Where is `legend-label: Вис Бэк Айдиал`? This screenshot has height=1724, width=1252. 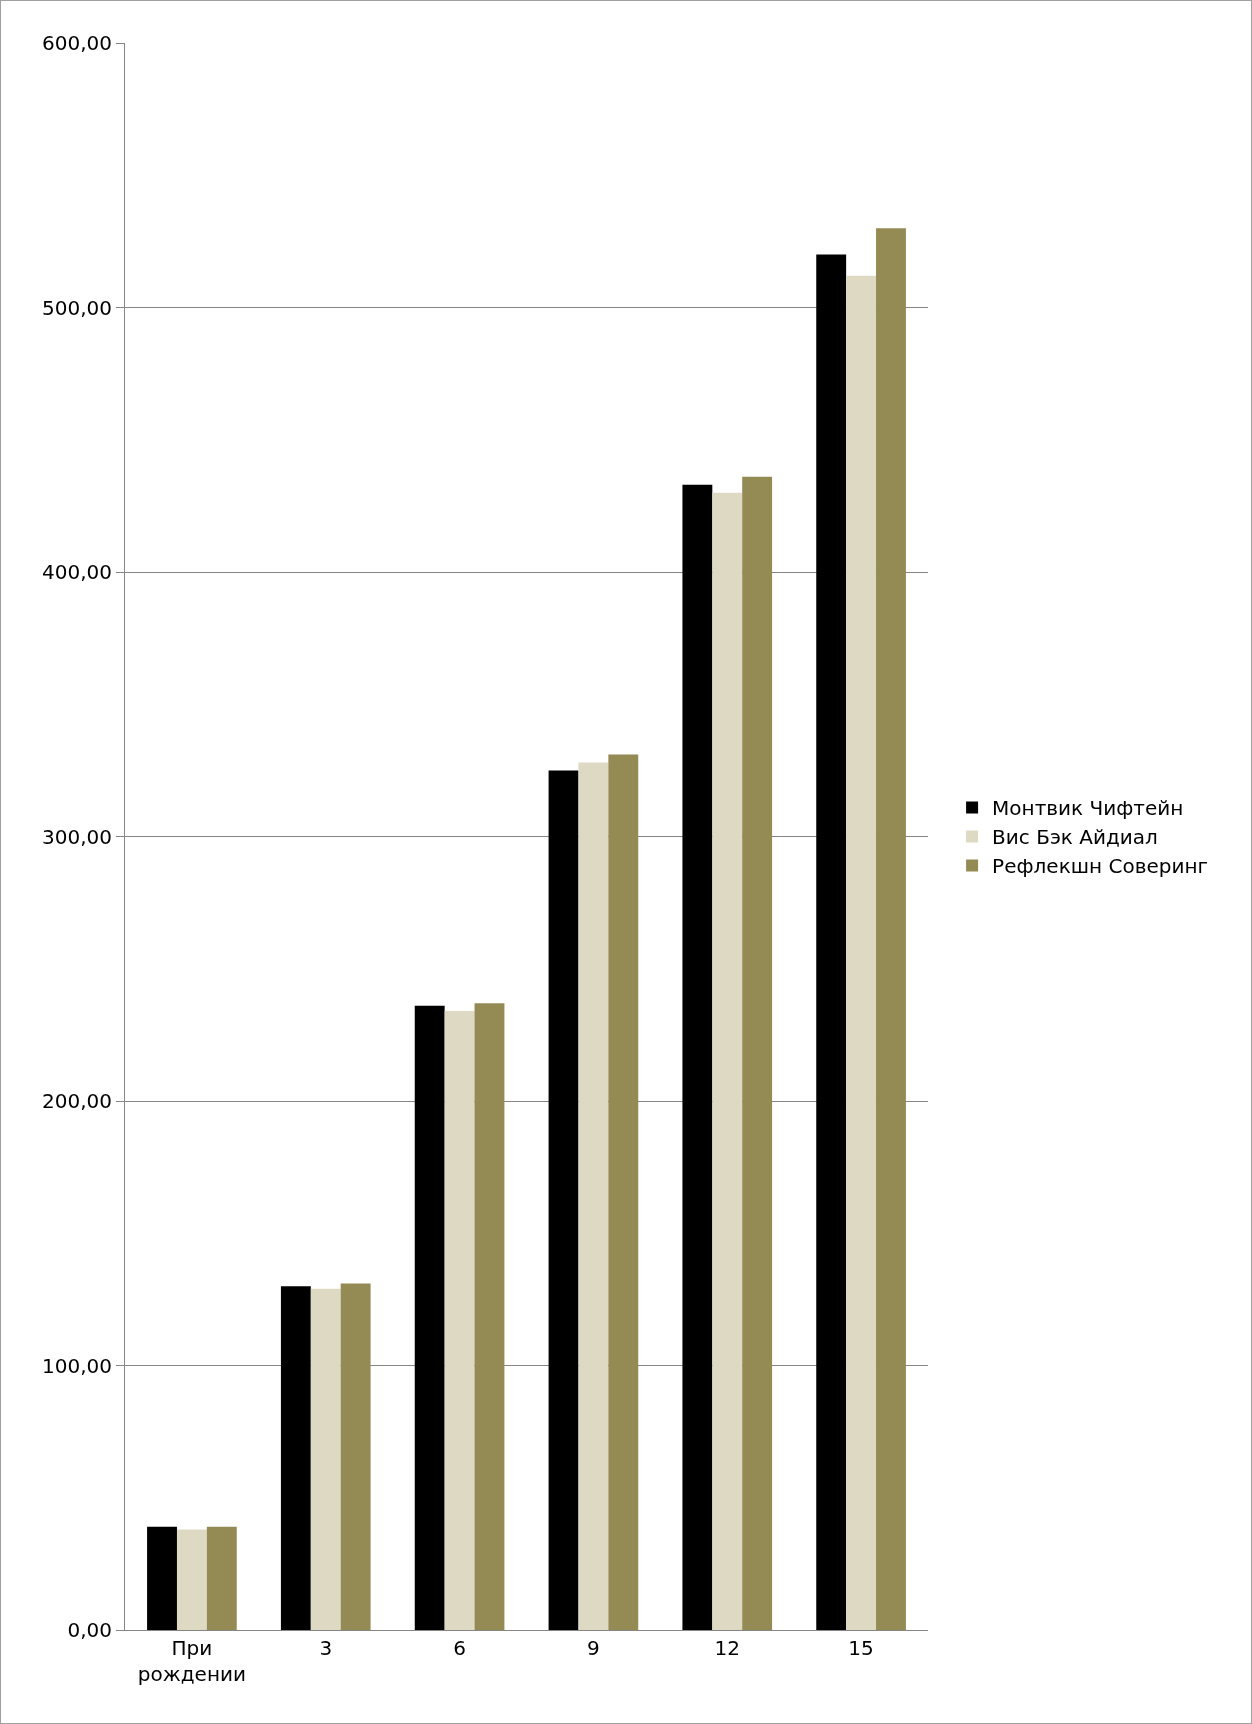 legend-label: Вис Бэк Айдиал is located at coordinates (1075, 837).